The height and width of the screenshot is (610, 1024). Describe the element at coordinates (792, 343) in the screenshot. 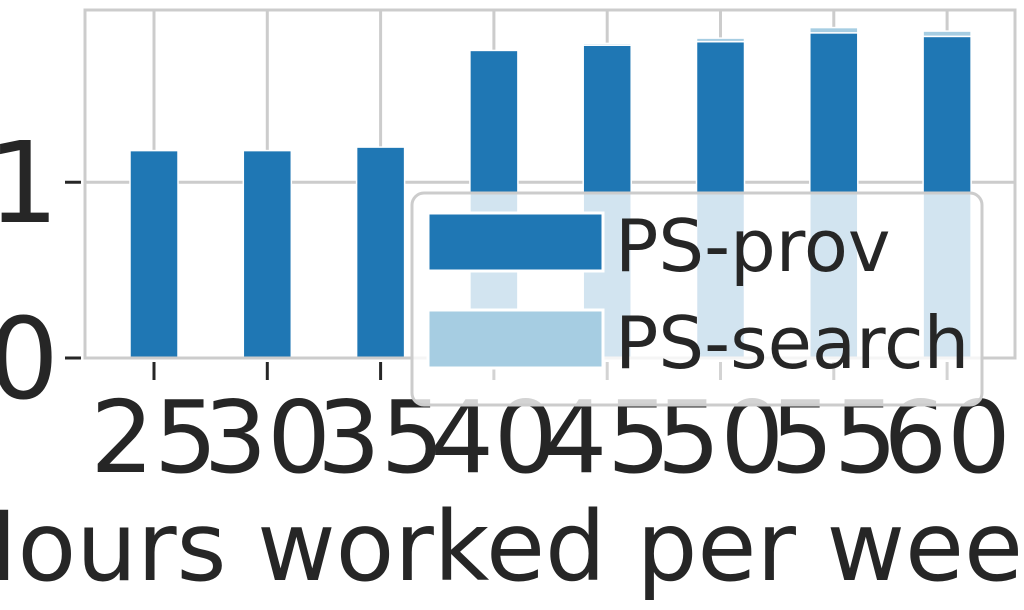

I see `legend-label-ps-search: PS-search` at that location.